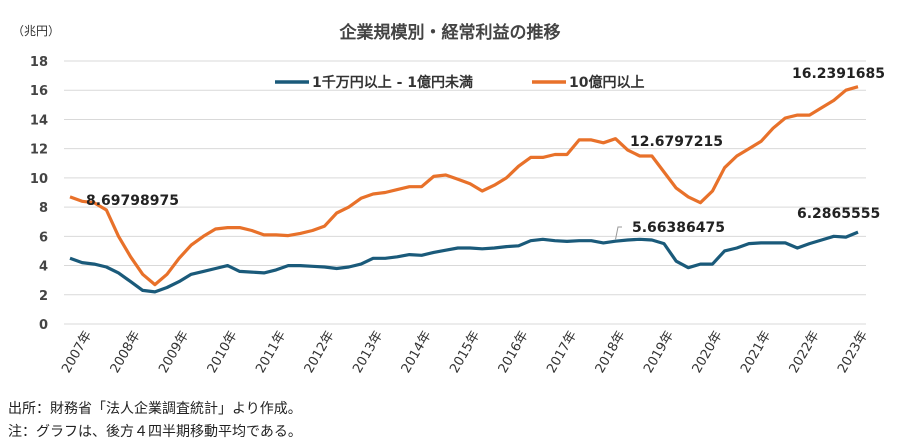 The width and height of the screenshot is (900, 445). I want to click on y-tick-label: 10, so click(39, 179).